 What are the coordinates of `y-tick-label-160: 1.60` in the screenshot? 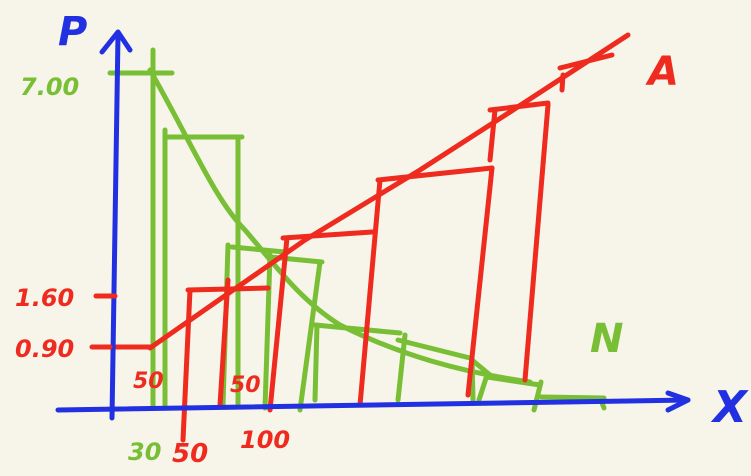 It's located at (44, 298).